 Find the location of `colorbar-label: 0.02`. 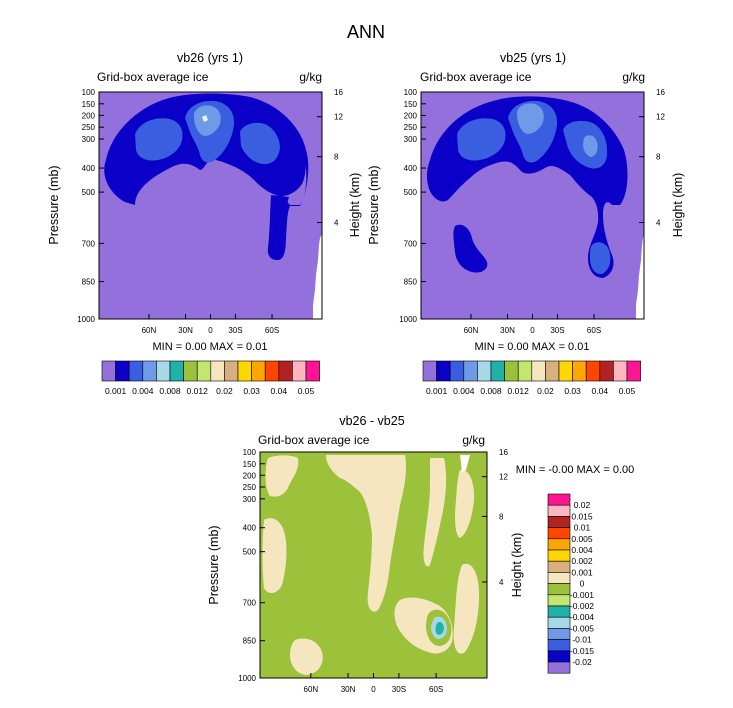

colorbar-label: 0.02 is located at coordinates (545, 391).